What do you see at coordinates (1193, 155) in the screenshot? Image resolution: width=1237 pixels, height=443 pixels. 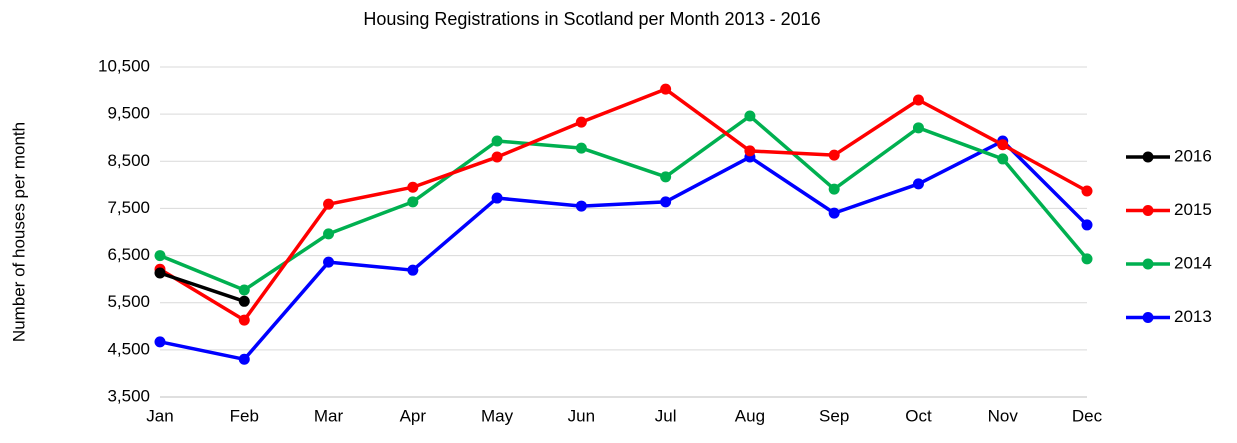 I see `legend-label: 2016` at bounding box center [1193, 155].